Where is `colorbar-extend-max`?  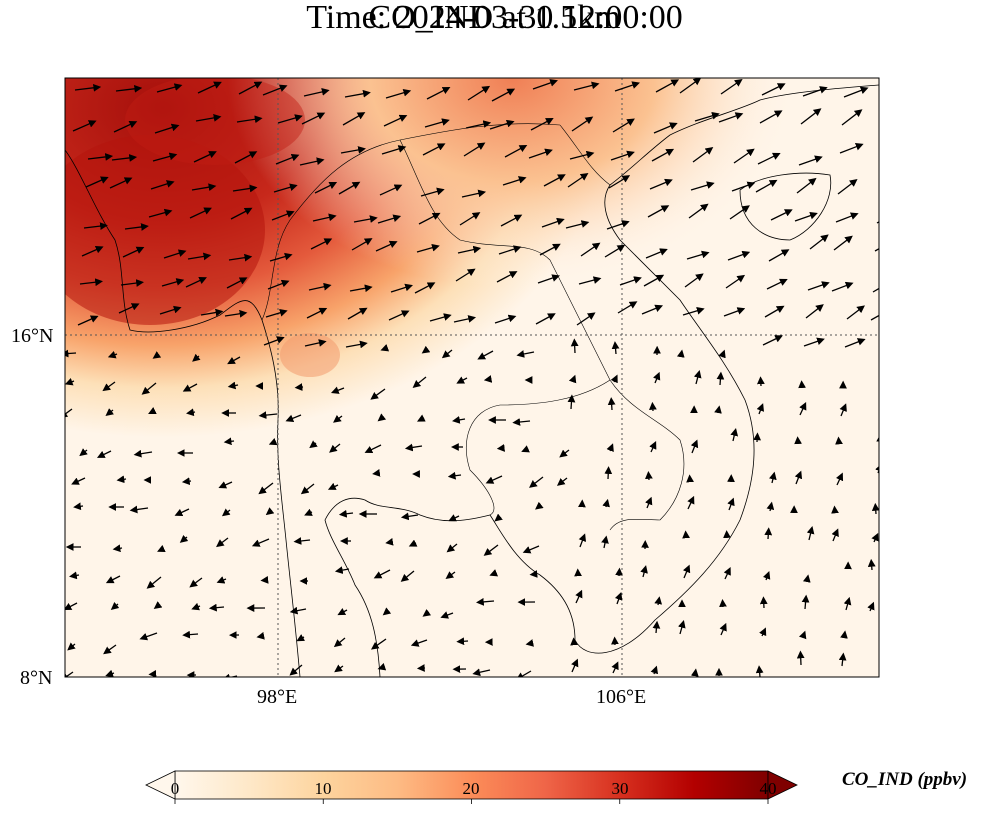
colorbar-extend-max is located at coordinates (782, 785).